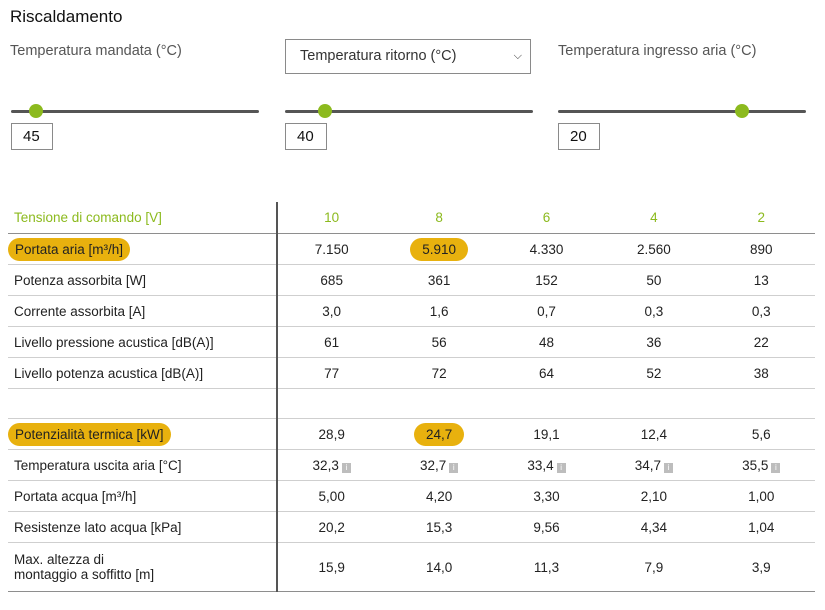  What do you see at coordinates (761, 373) in the screenshot?
I see `table-cell: 38` at bounding box center [761, 373].